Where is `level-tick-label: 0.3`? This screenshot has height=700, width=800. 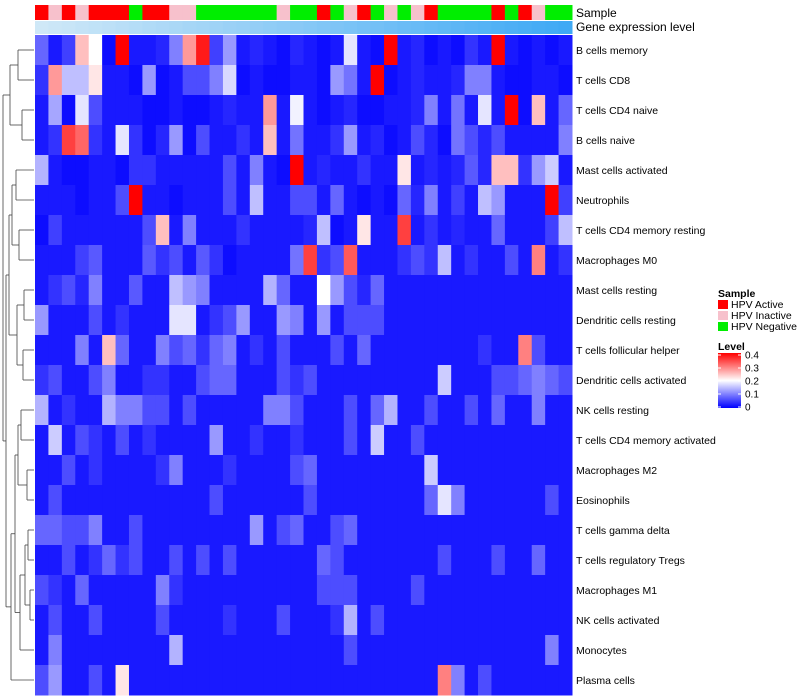 level-tick-label: 0.3 is located at coordinates (752, 369).